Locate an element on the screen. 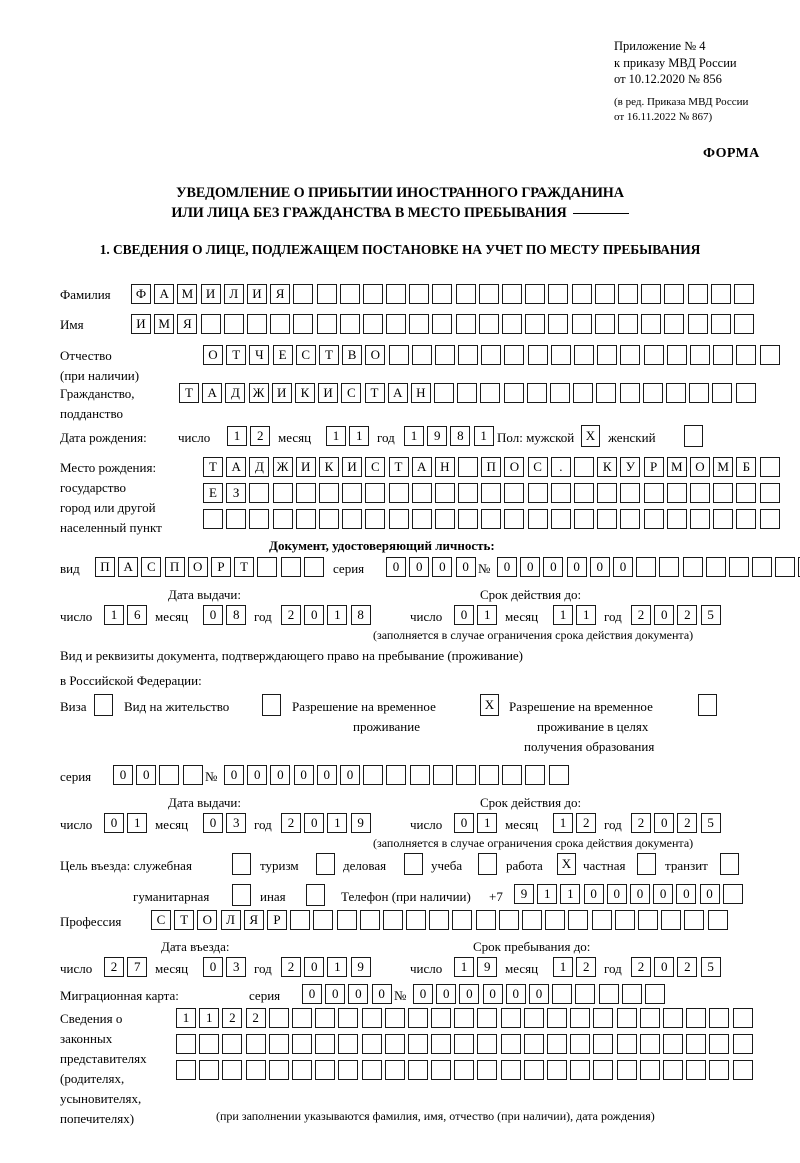 The image size is (800, 1163). char-cell: 7 is located at coordinates (137, 967).